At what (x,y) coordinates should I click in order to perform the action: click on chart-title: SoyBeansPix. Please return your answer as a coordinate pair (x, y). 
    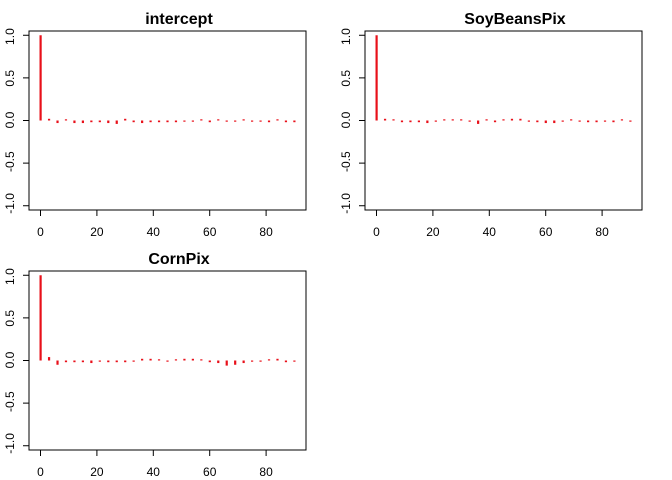
    Looking at the image, I should click on (514, 19).